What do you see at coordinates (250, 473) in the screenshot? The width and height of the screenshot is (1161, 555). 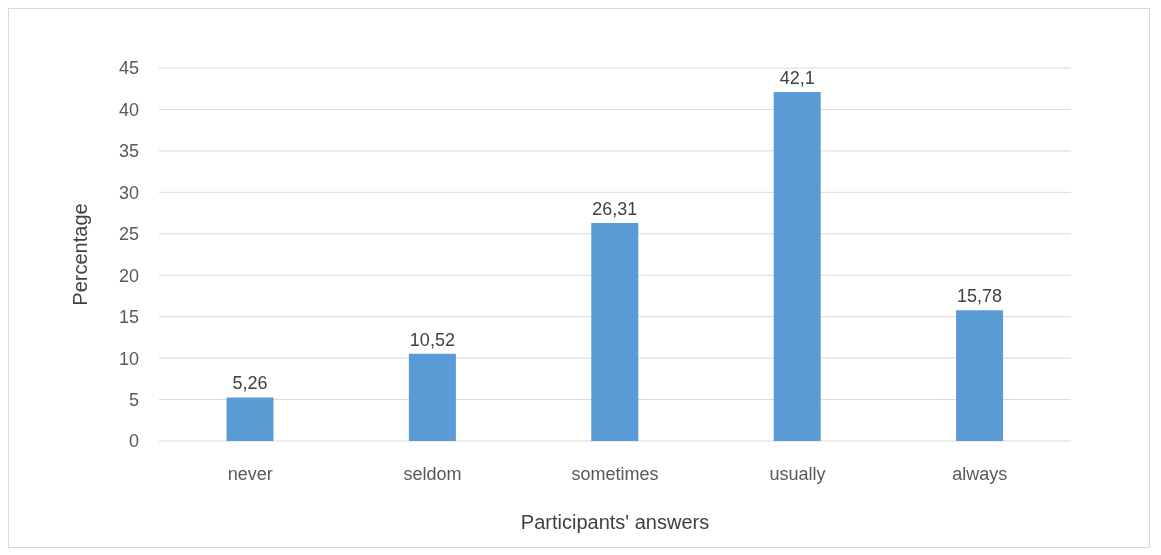 I see `x-tick-label: never` at bounding box center [250, 473].